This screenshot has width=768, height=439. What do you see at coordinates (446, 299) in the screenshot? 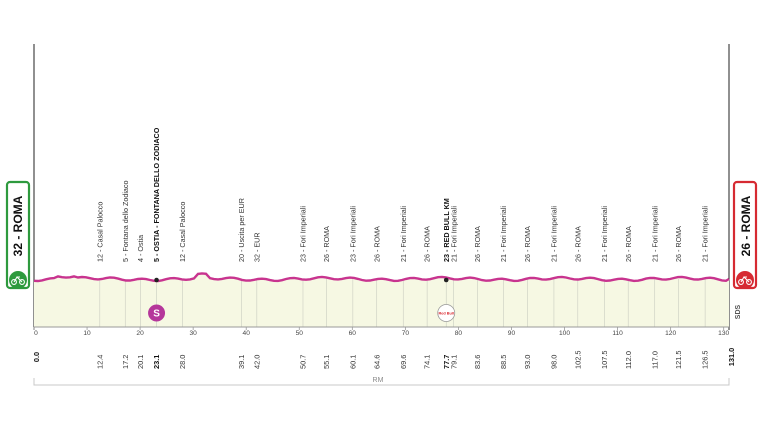
I see `redbull-marker: Red Bull` at bounding box center [446, 299].